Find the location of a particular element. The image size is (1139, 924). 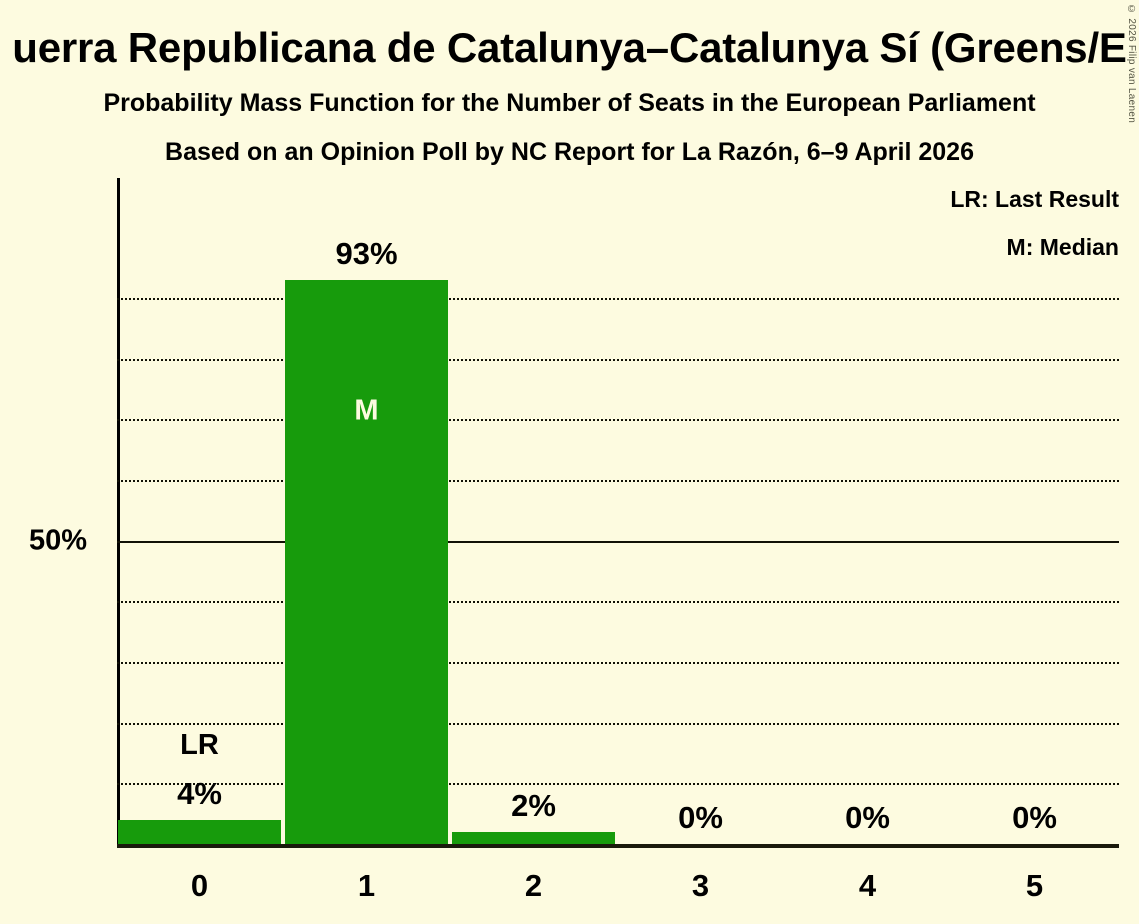

gridline-major is located at coordinates (618, 541).